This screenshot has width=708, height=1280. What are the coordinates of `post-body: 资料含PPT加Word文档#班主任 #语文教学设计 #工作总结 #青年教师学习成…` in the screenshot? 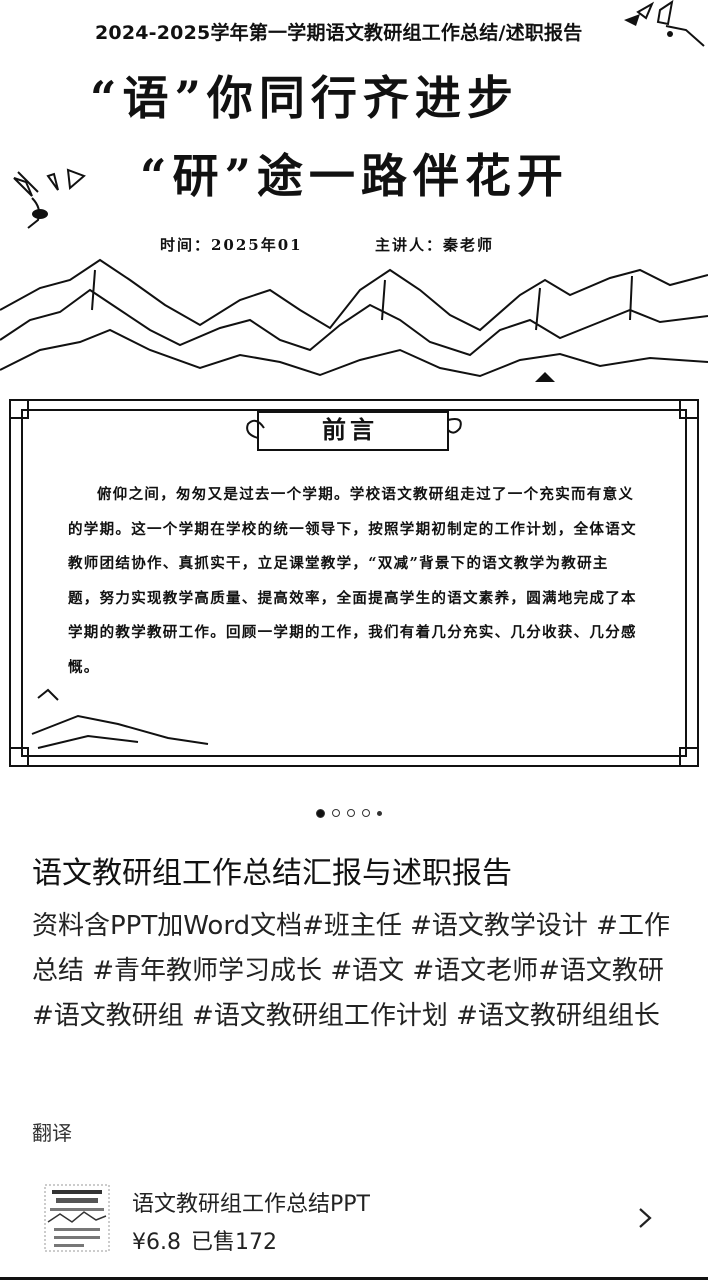 It's located at (351, 971).